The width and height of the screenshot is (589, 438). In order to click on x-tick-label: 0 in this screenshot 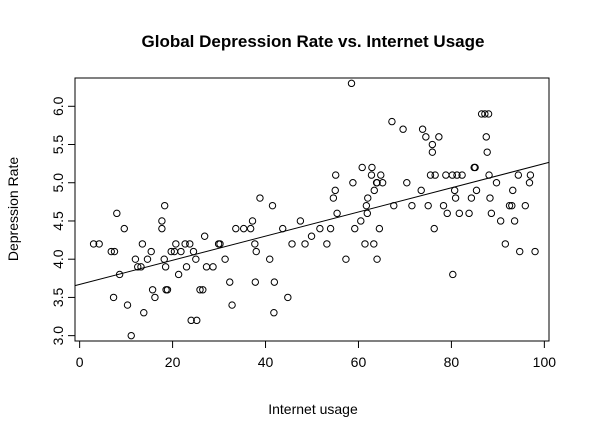, I will do `click(80, 362)`.